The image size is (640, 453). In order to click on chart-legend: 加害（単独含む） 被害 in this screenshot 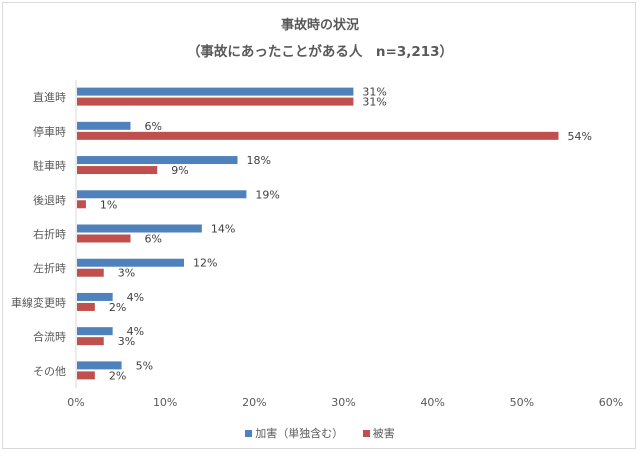, I will do `click(320, 433)`.